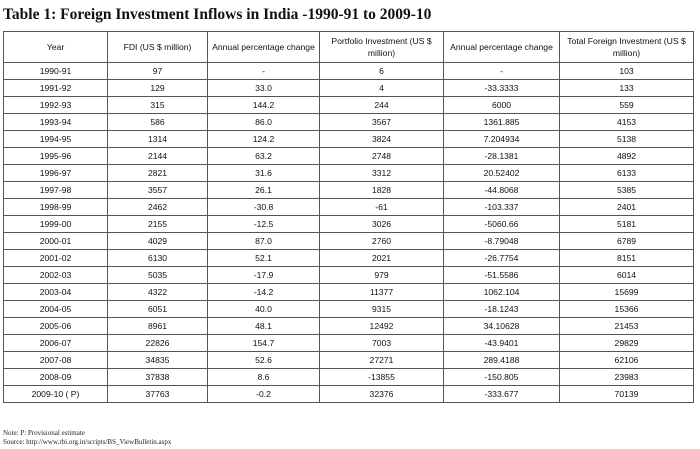 This screenshot has height=449, width=700. Describe the element at coordinates (55, 224) in the screenshot. I see `table-cell: 1999-00` at that location.